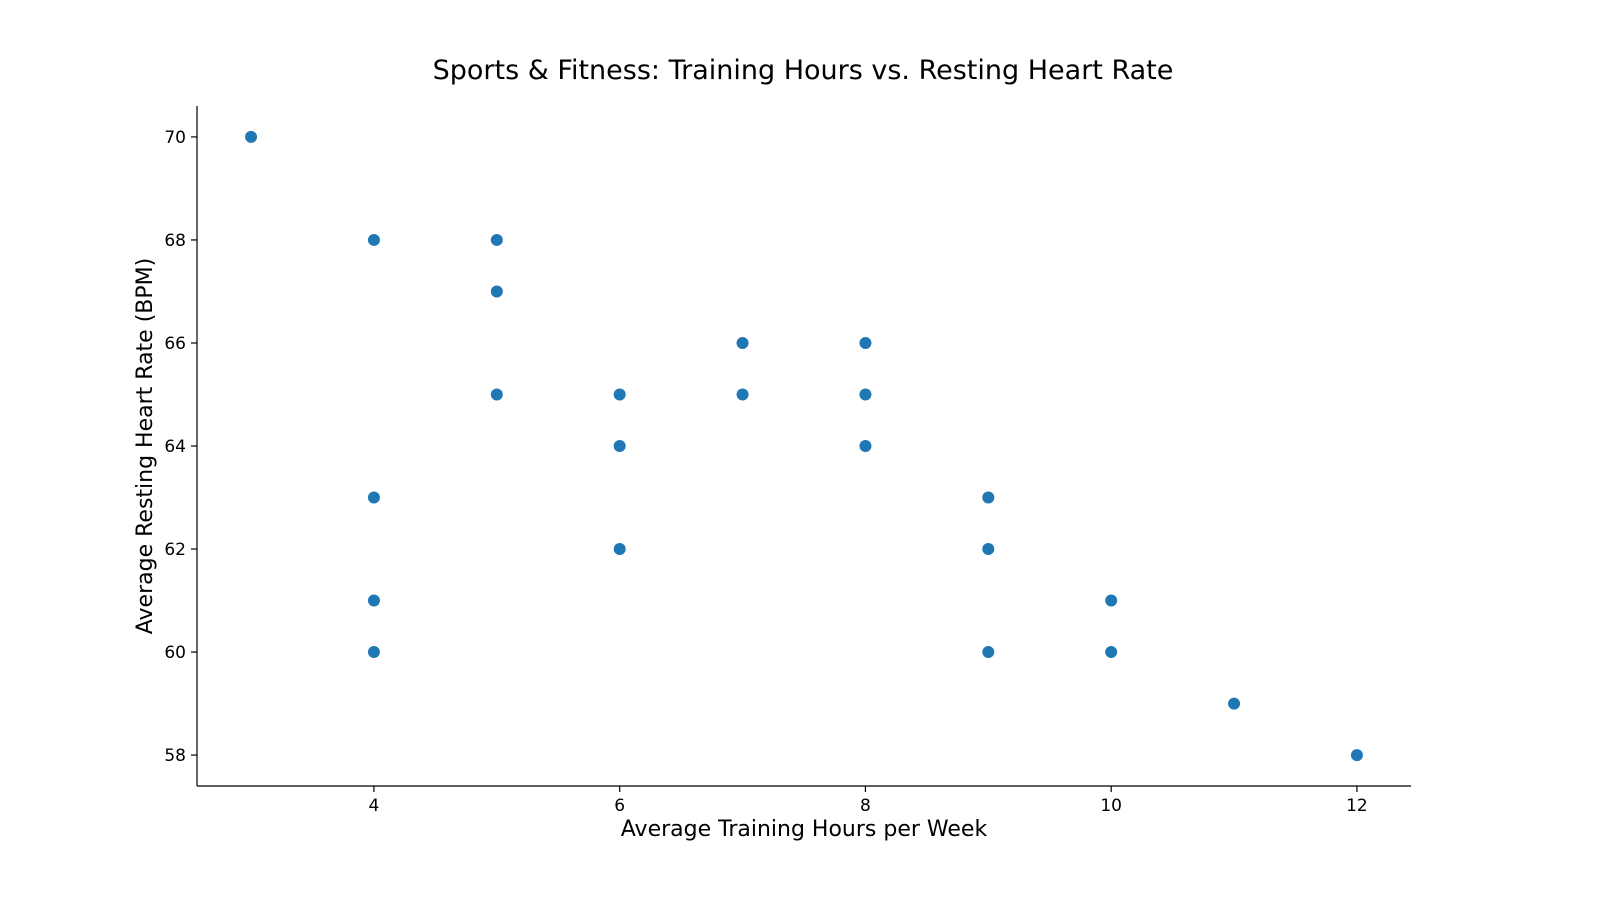 This screenshot has width=1600, height=904. I want to click on y-tick-label: 64, so click(175, 447).